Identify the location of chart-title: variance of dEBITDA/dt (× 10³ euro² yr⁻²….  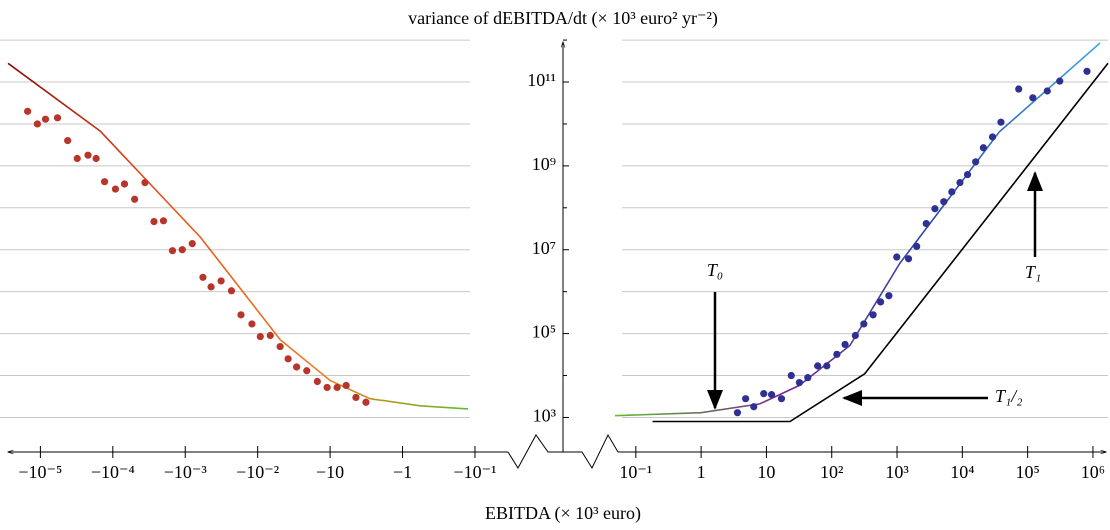
(563, 18).